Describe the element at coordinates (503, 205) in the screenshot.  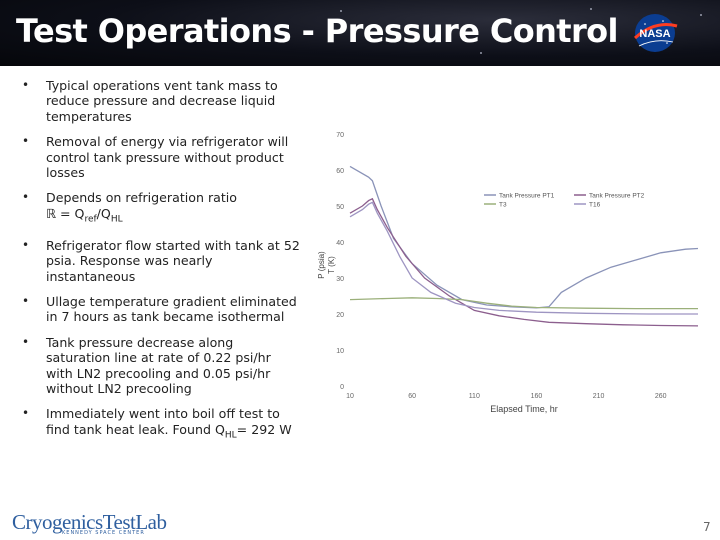
I see `legend-label: T3` at that location.